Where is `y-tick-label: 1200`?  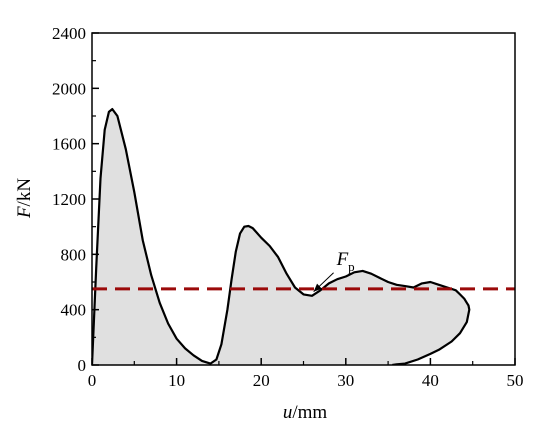
y-tick-label: 1200 is located at coordinates (69, 199).